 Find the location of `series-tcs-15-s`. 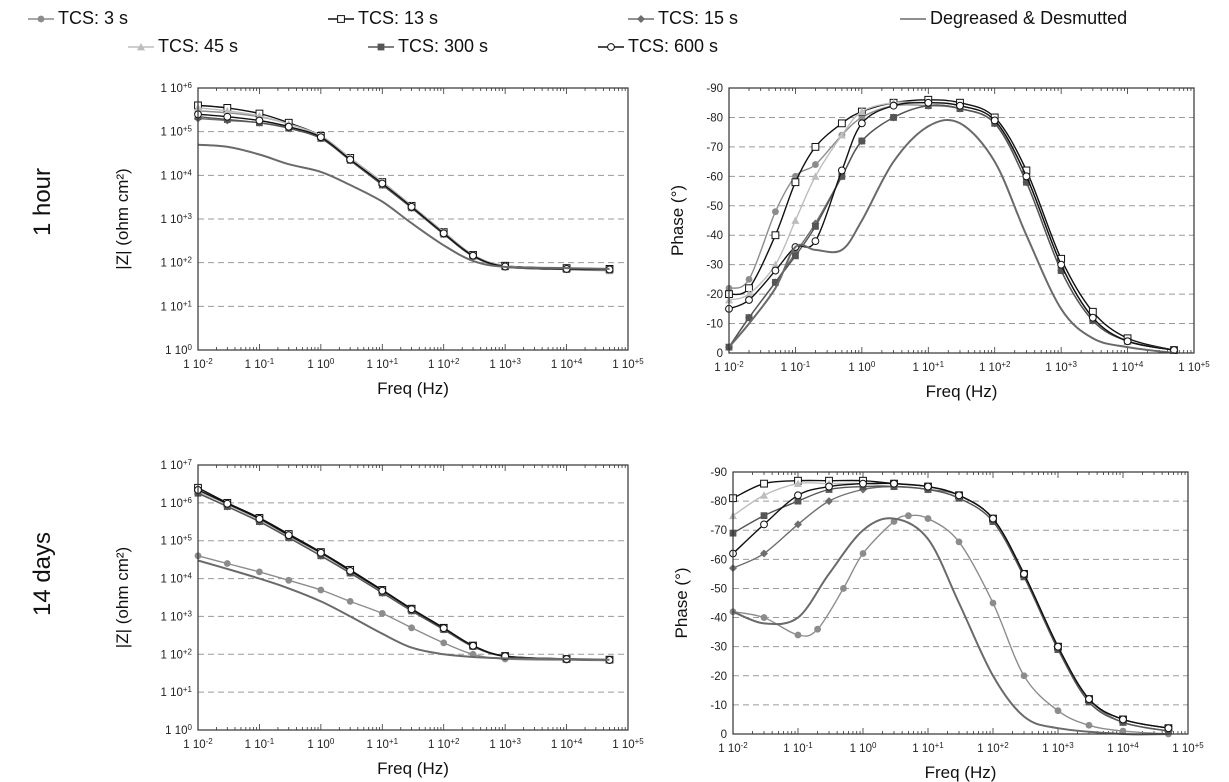

series-tcs-15-s is located at coordinates (951, 609).